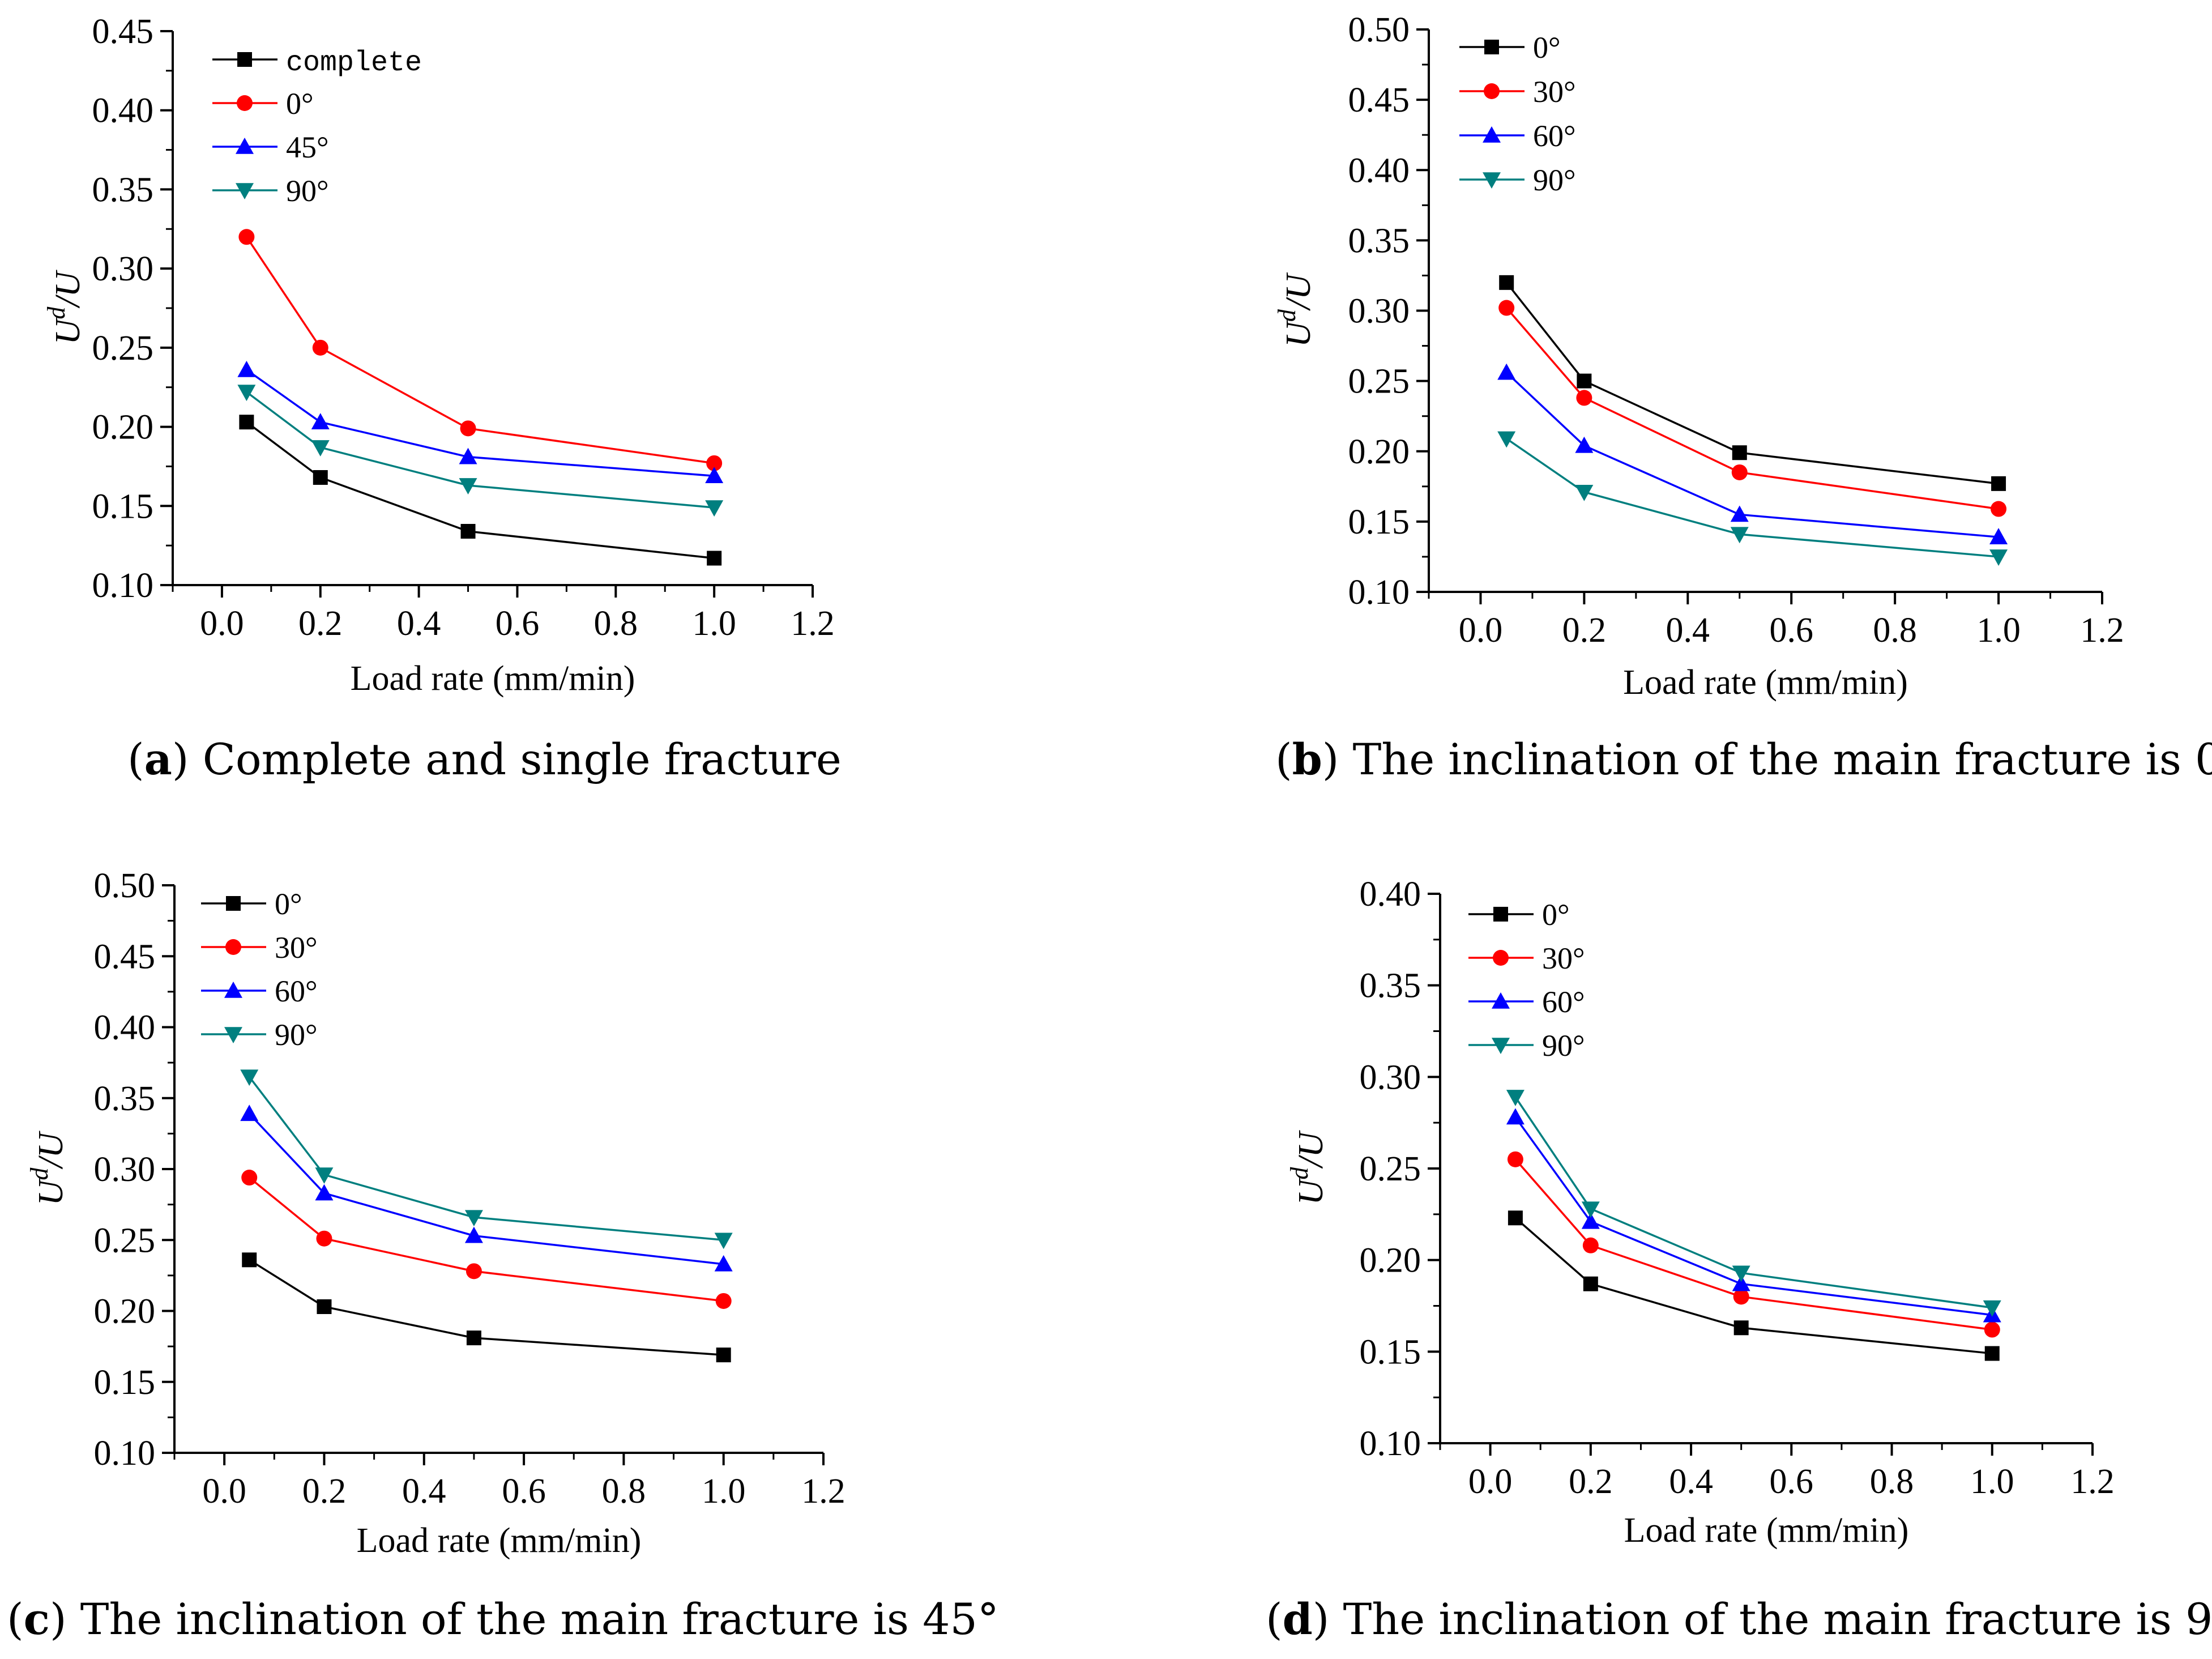 Image resolution: width=2212 pixels, height=1659 pixels. I want to click on y-axis-title-main: U, so click(1311, 1191).